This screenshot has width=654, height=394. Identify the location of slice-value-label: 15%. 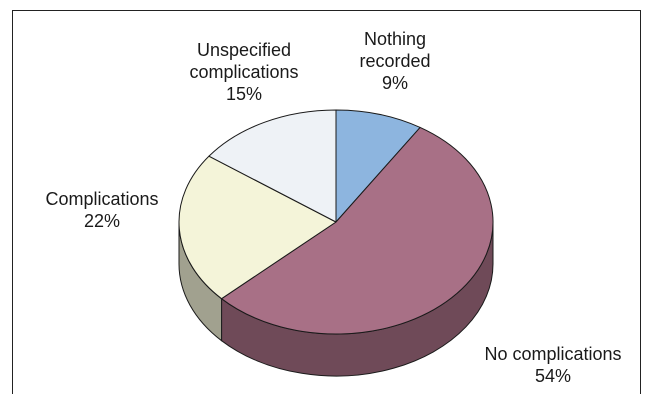
(244, 94).